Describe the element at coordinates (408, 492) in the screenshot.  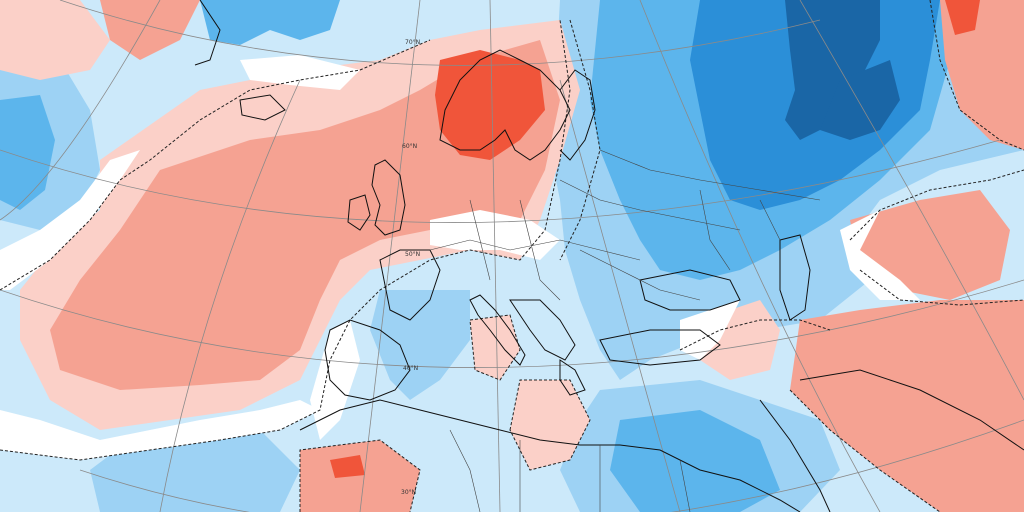
I see `latitude-label-30n: 30°N` at that location.